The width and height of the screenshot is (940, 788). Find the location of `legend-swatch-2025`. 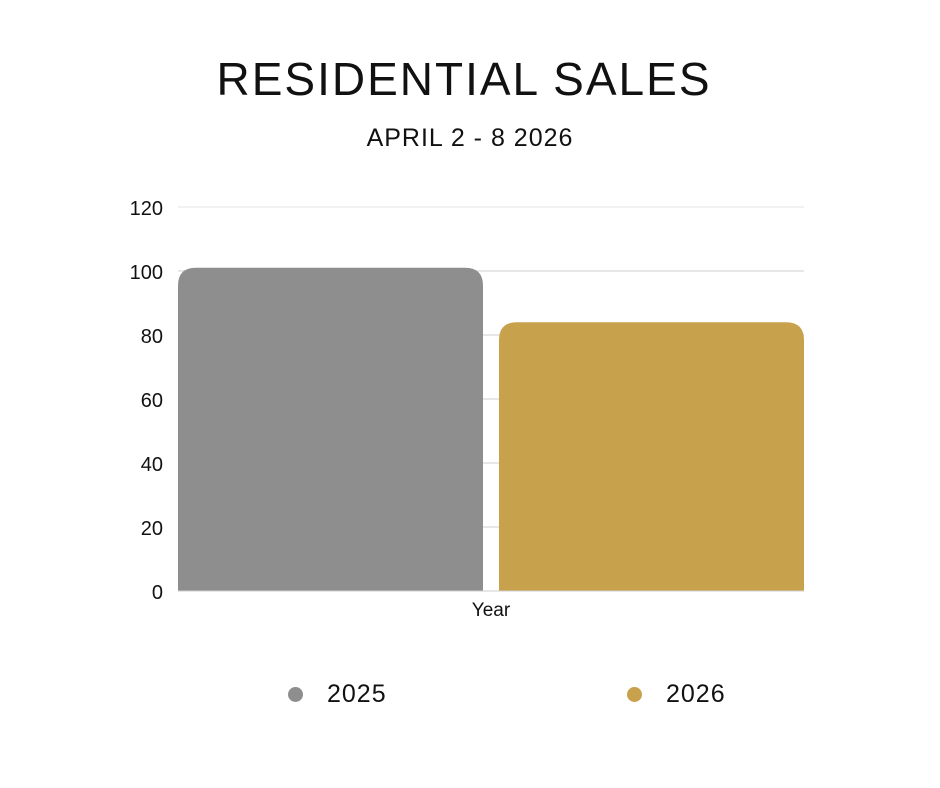

legend-swatch-2025 is located at coordinates (295, 694).